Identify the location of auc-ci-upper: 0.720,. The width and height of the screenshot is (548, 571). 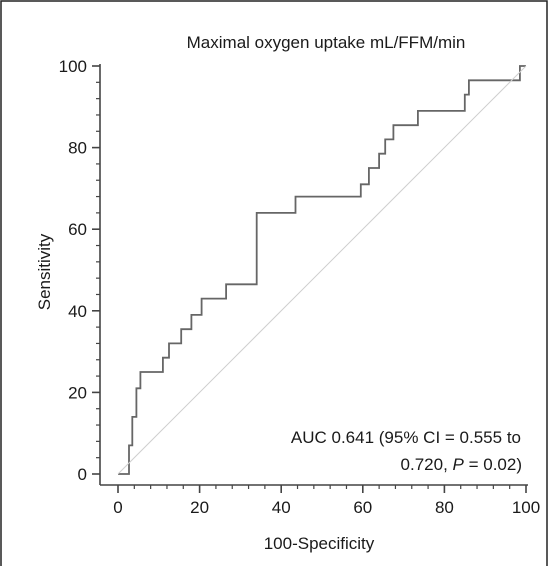
(427, 464).